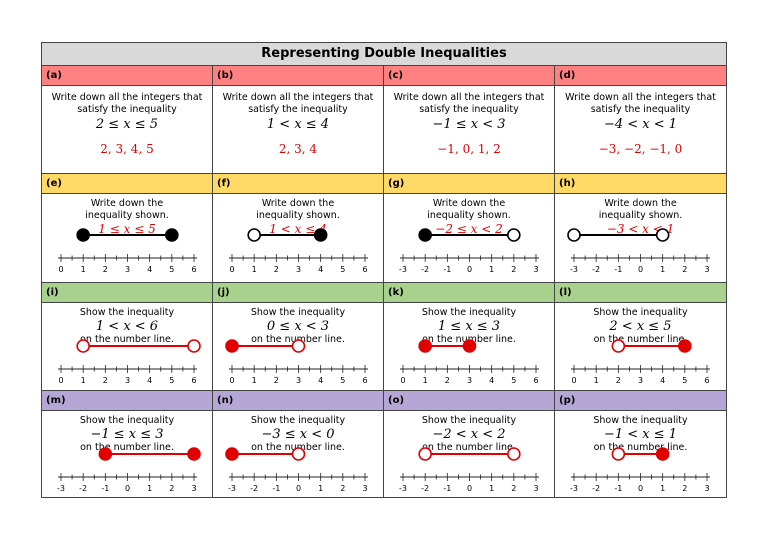 The width and height of the screenshot is (768, 543). What do you see at coordinates (298, 326) in the screenshot?
I see `inequality-text: 0 ≤ x < 3` at bounding box center [298, 326].